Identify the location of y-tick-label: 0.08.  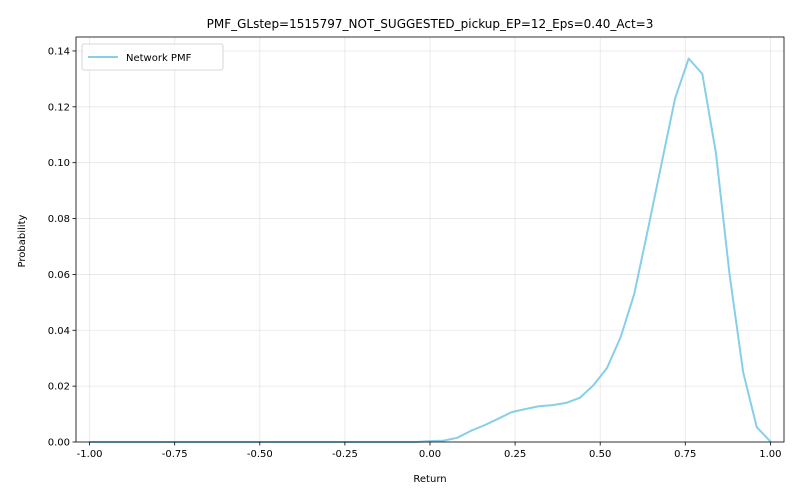
(59, 219).